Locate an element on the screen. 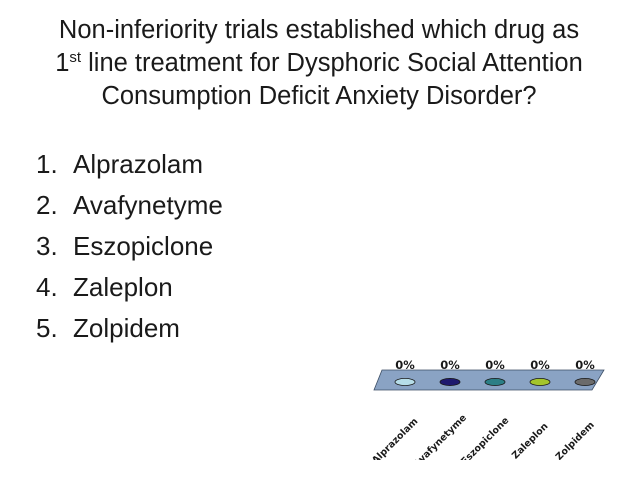 This screenshot has width=638, height=478. answer-label: Avafynetyme is located at coordinates (148, 205).